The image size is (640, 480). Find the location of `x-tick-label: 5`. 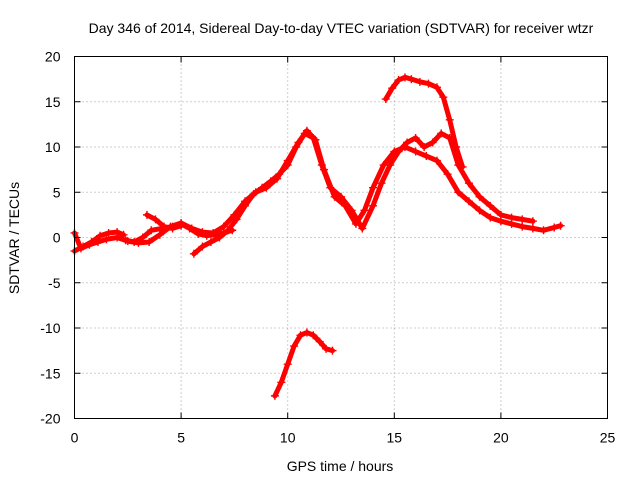

x-tick-label: 5 is located at coordinates (181, 438).